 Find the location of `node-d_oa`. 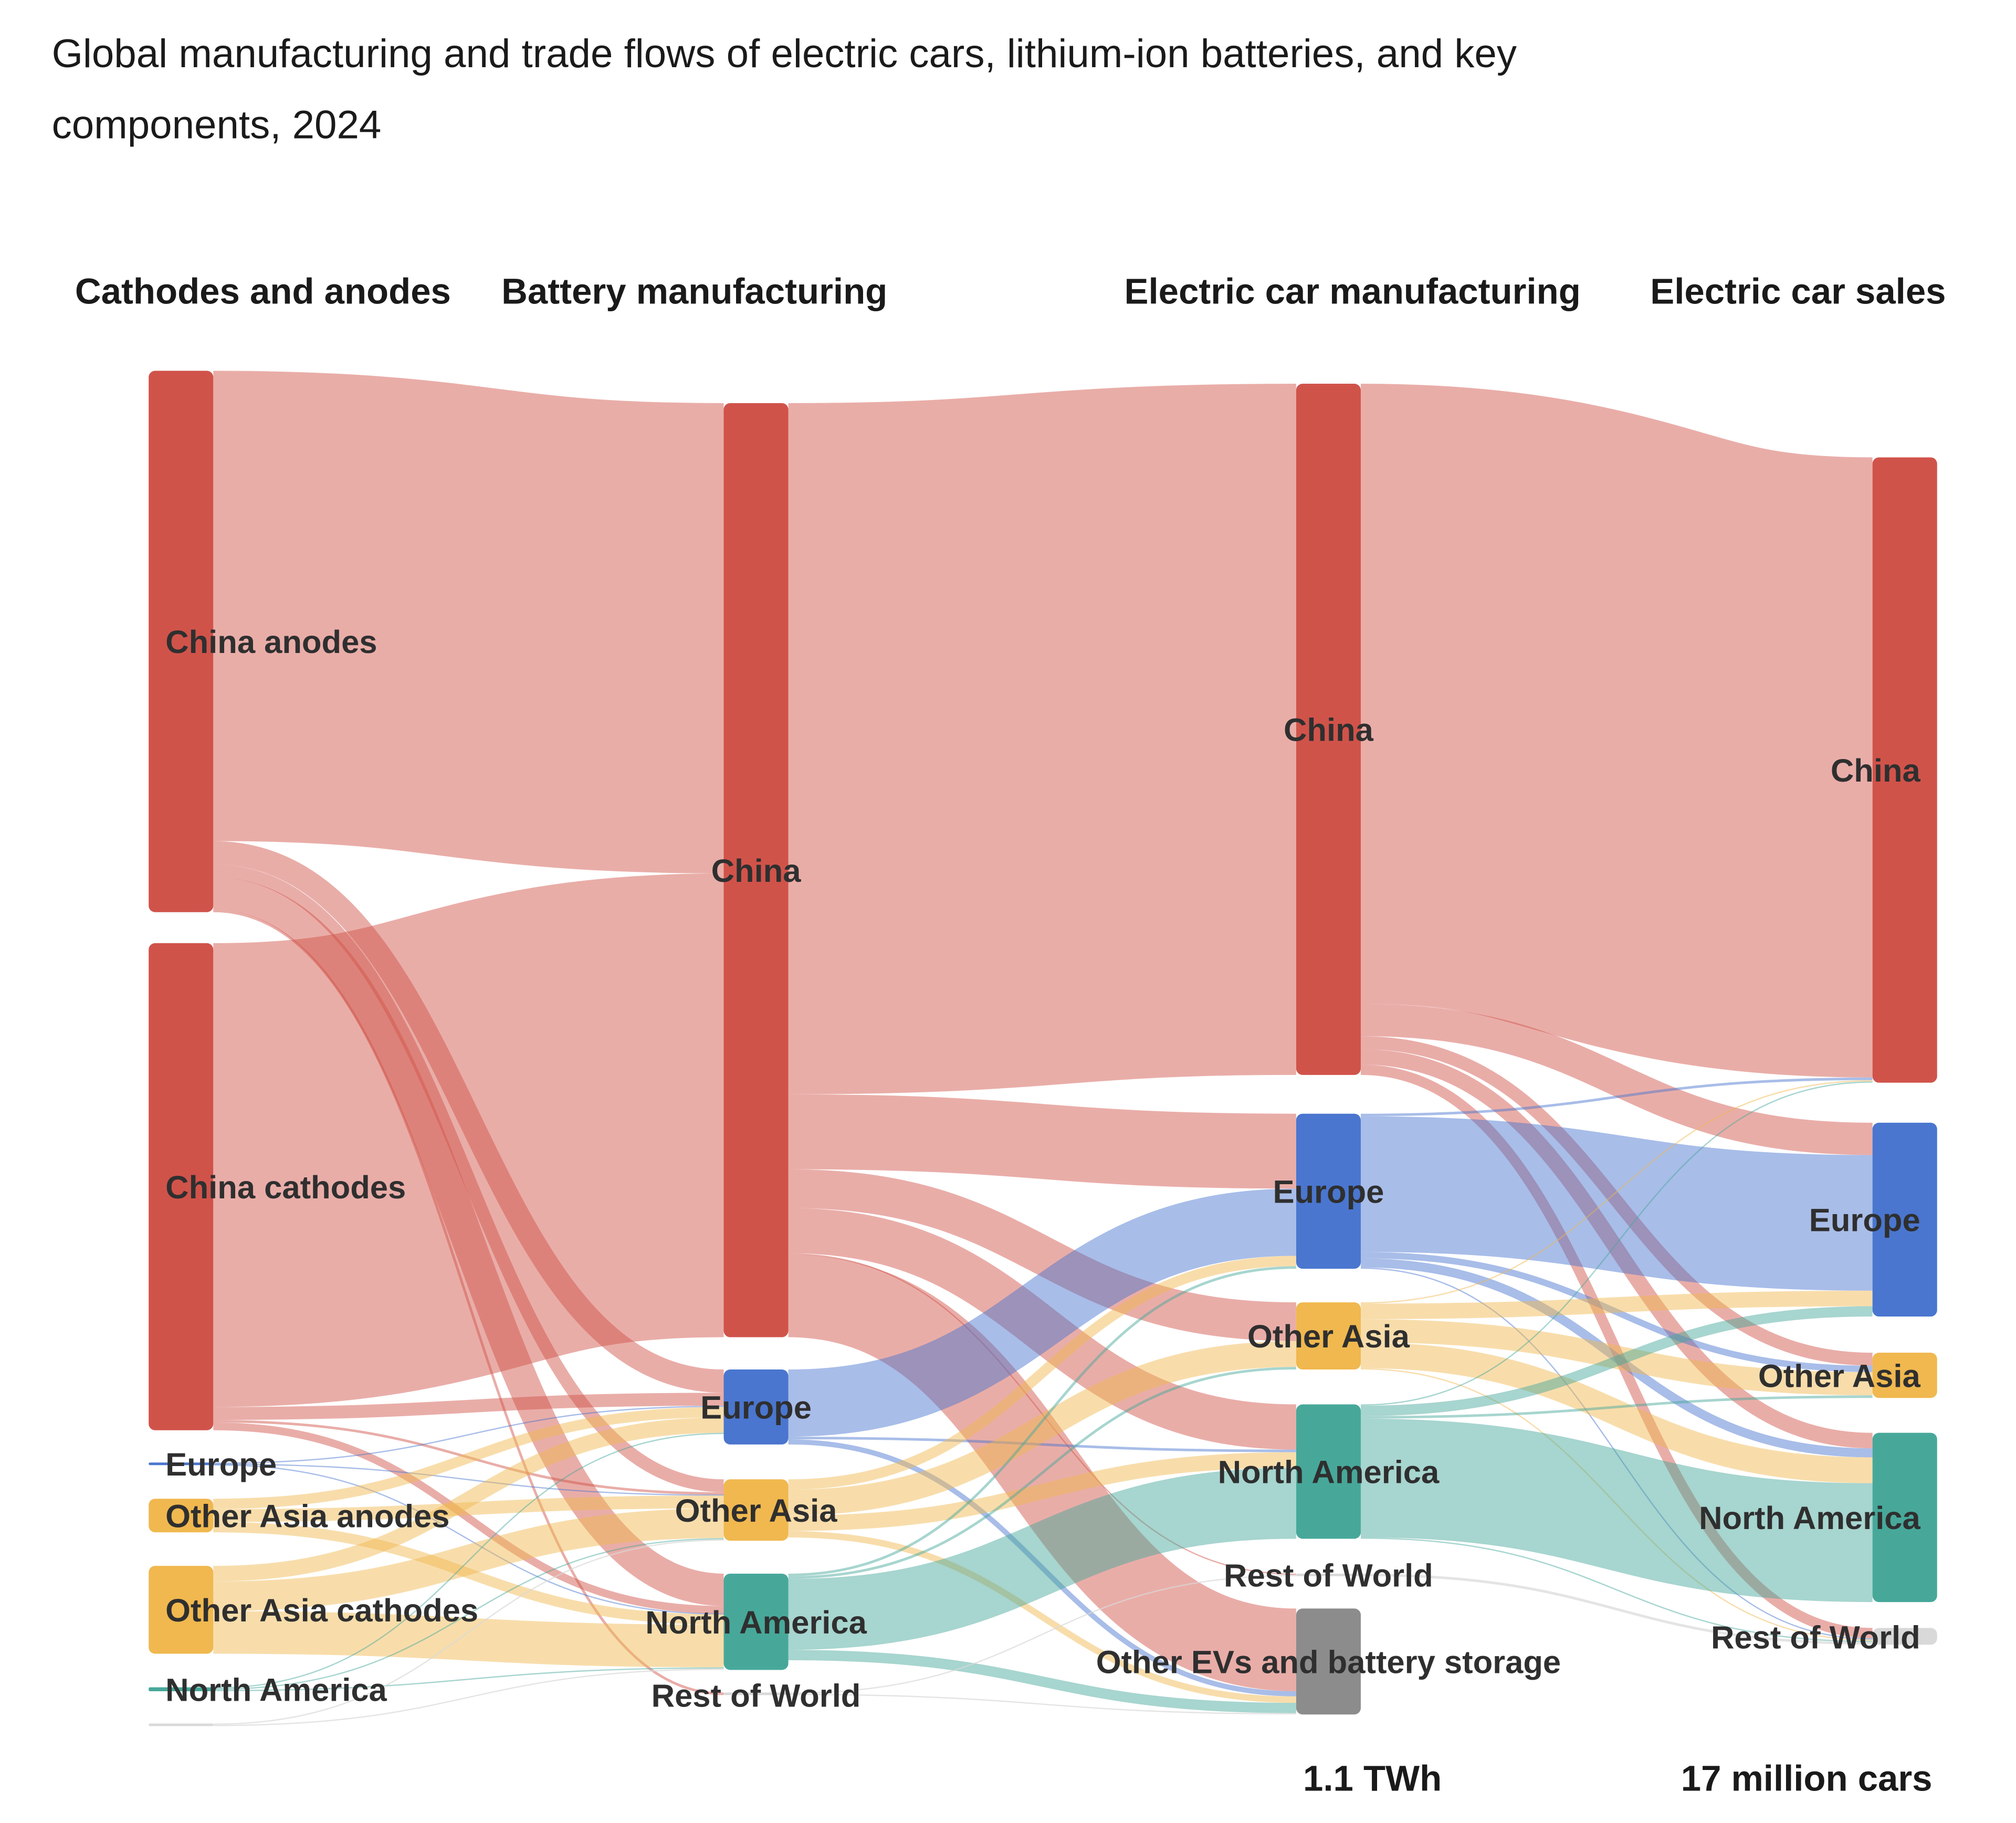

node-d_oa is located at coordinates (1904, 1375).